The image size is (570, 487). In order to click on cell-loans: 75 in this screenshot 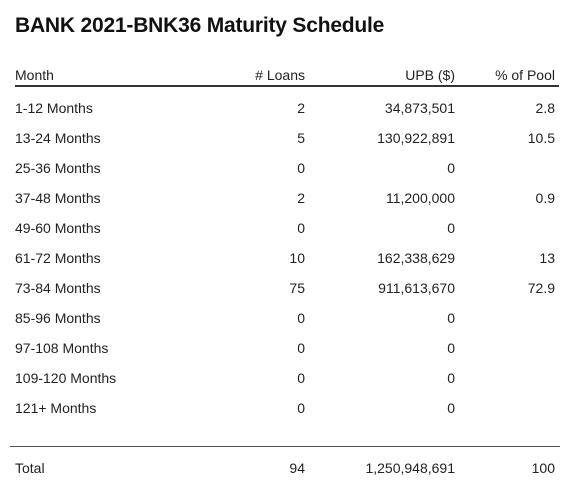, I will do `click(297, 288)`.